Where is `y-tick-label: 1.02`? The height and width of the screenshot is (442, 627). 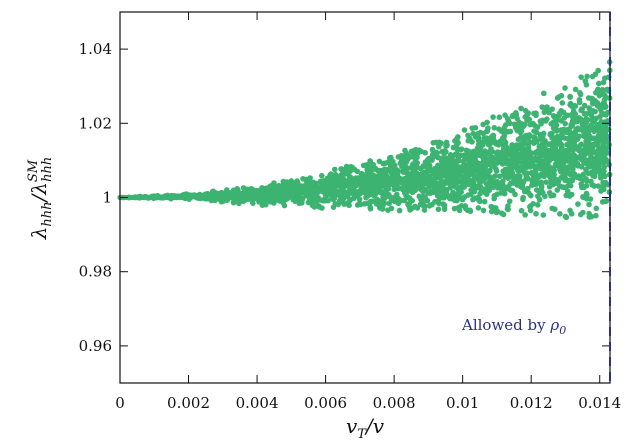 y-tick-label: 1.02 is located at coordinates (95, 123).